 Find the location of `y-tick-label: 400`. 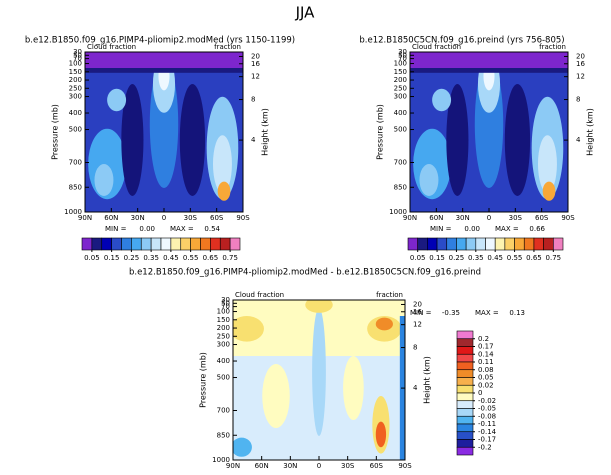

y-tick-label: 400 is located at coordinates (400, 113).